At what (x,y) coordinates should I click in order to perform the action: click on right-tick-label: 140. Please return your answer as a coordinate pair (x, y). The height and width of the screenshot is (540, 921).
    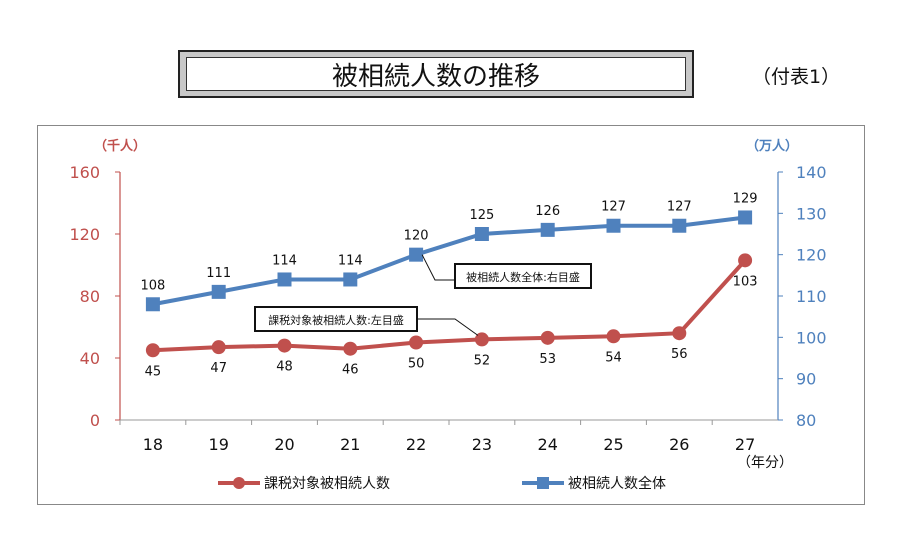
    Looking at the image, I should click on (811, 172).